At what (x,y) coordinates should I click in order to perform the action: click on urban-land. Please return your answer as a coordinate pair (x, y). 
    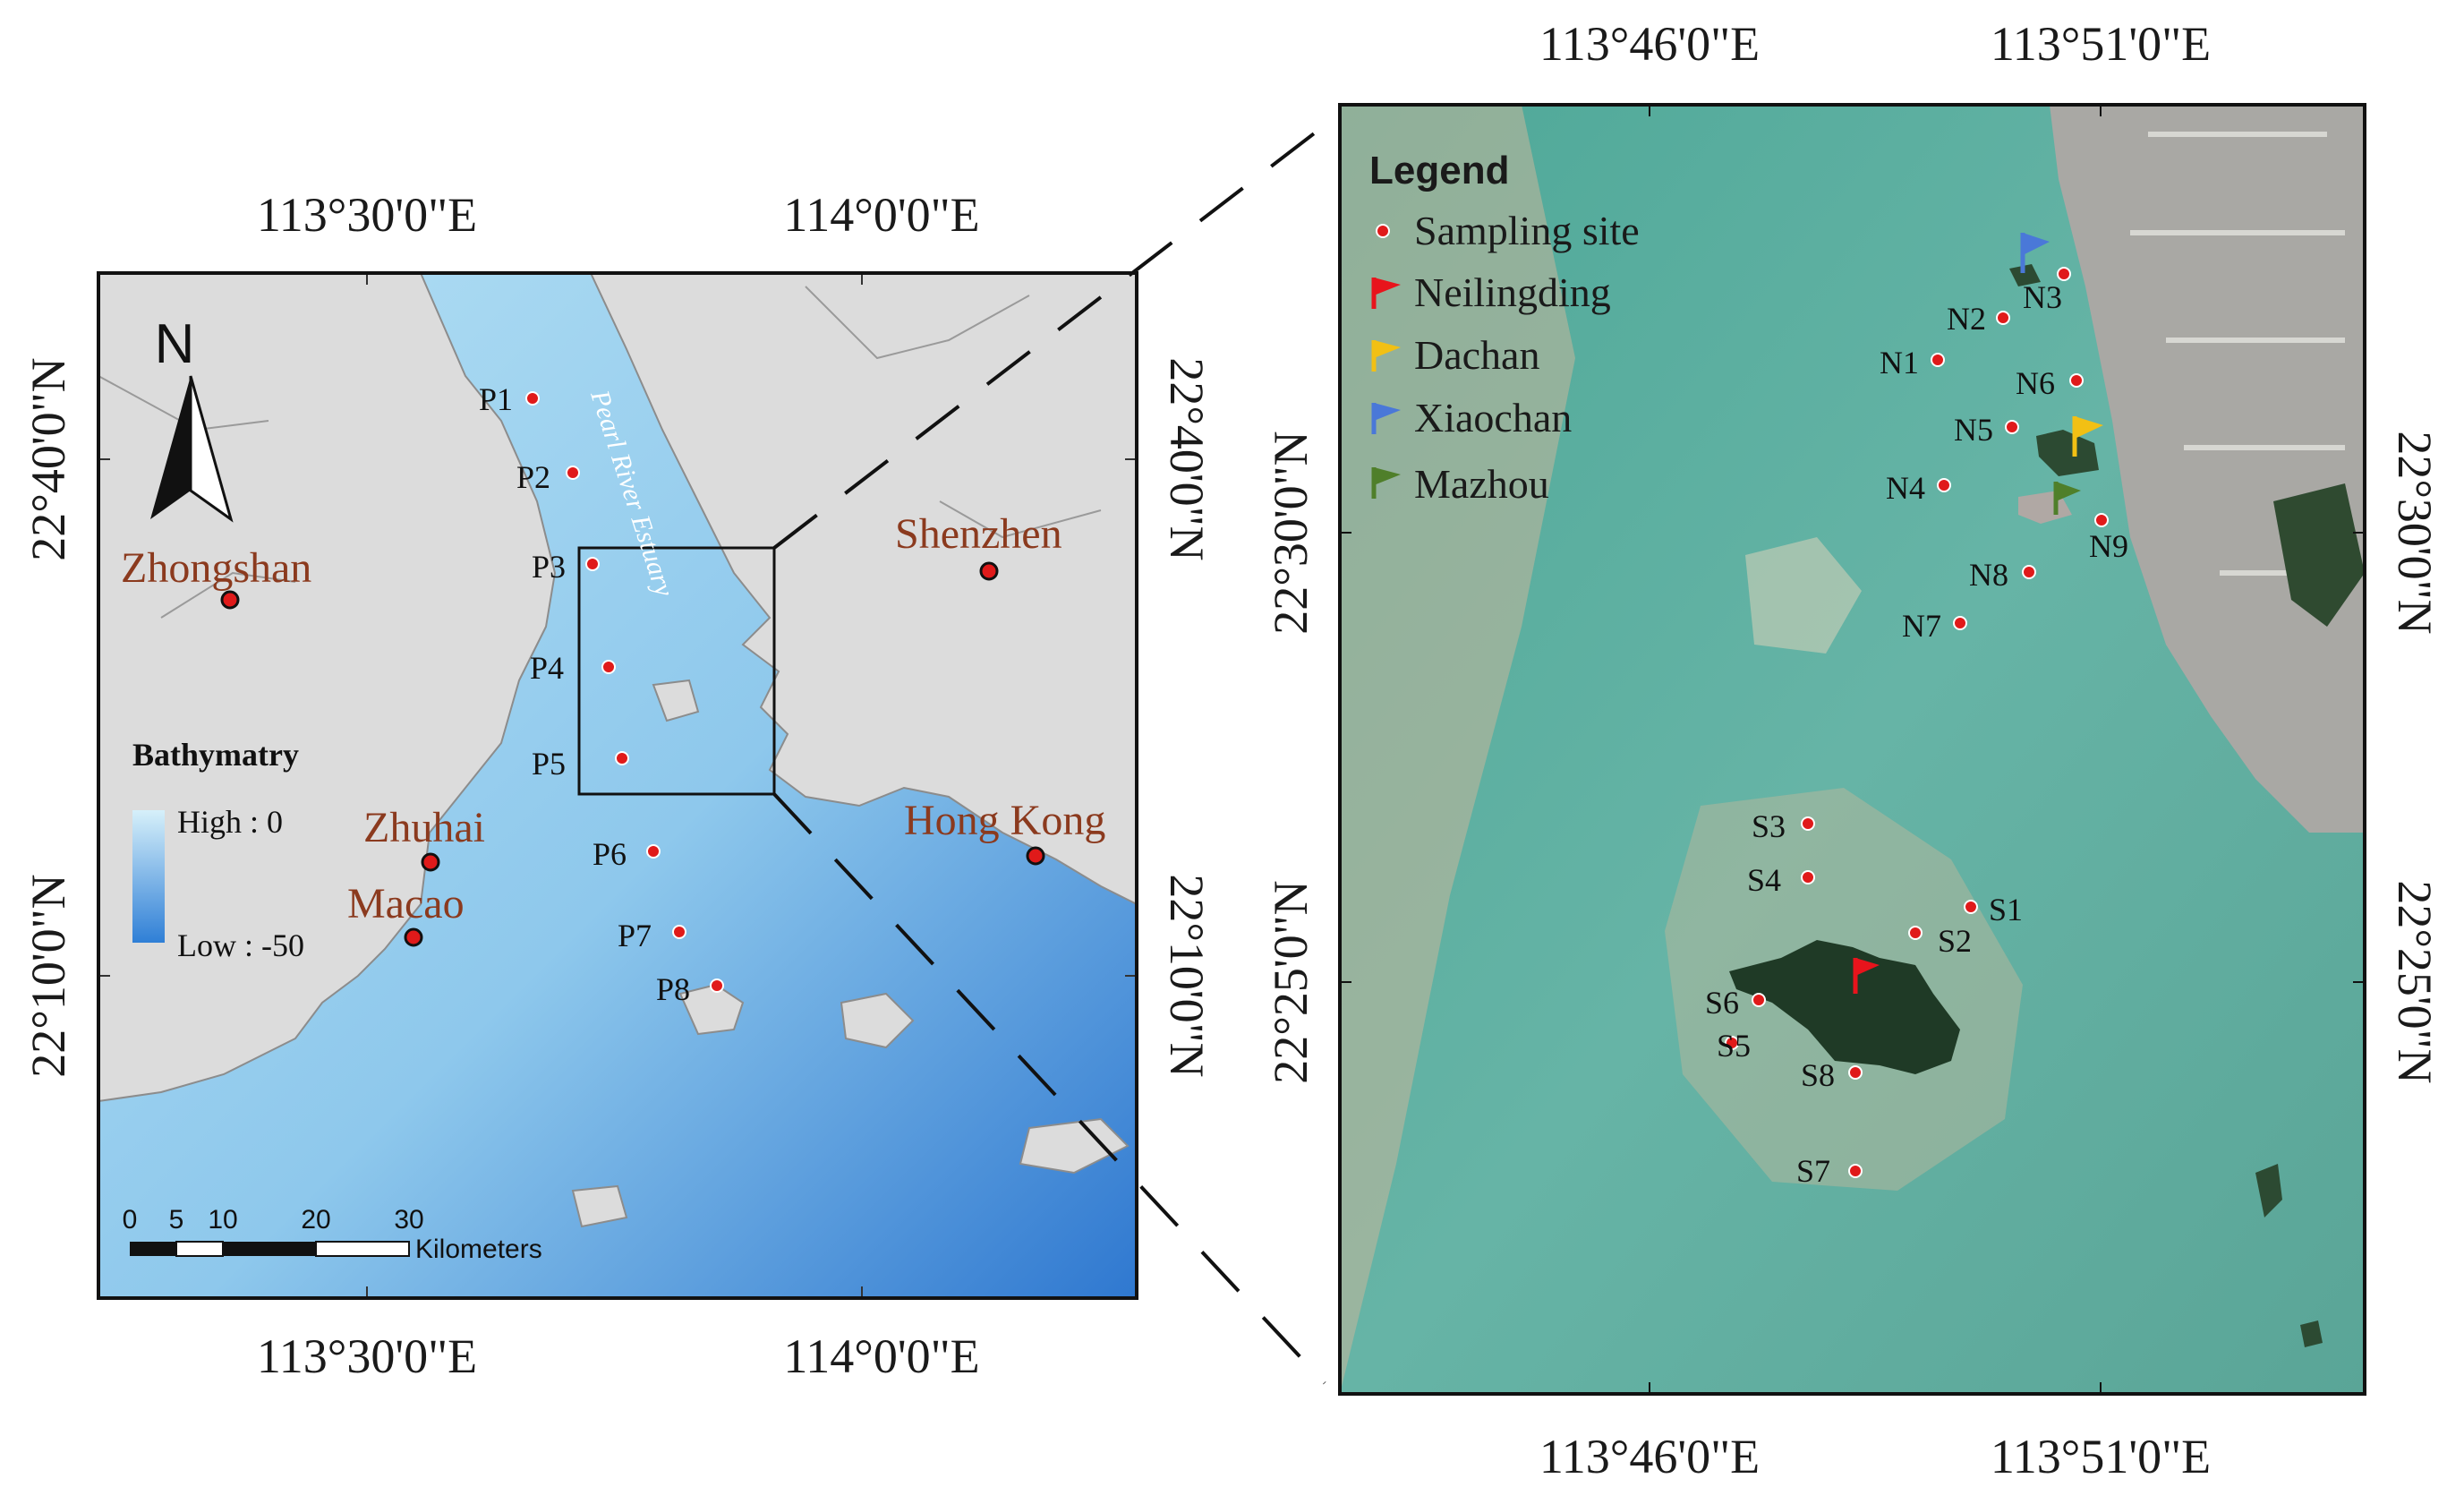
    Looking at the image, I should click on (2207, 469).